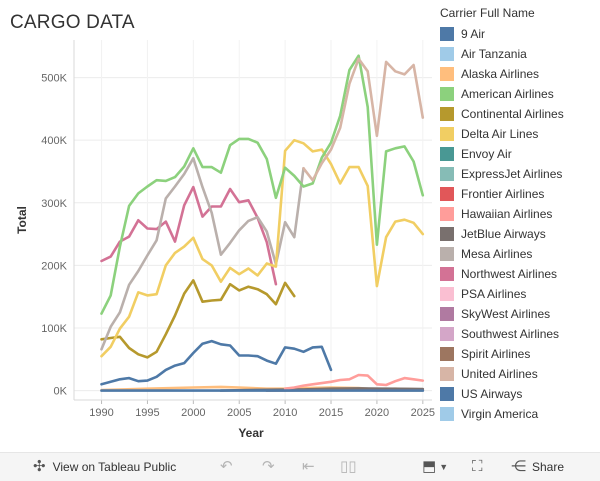 The image size is (600, 481). Describe the element at coordinates (500, 134) in the screenshot. I see `legend-label: Delta Air Lines` at that location.